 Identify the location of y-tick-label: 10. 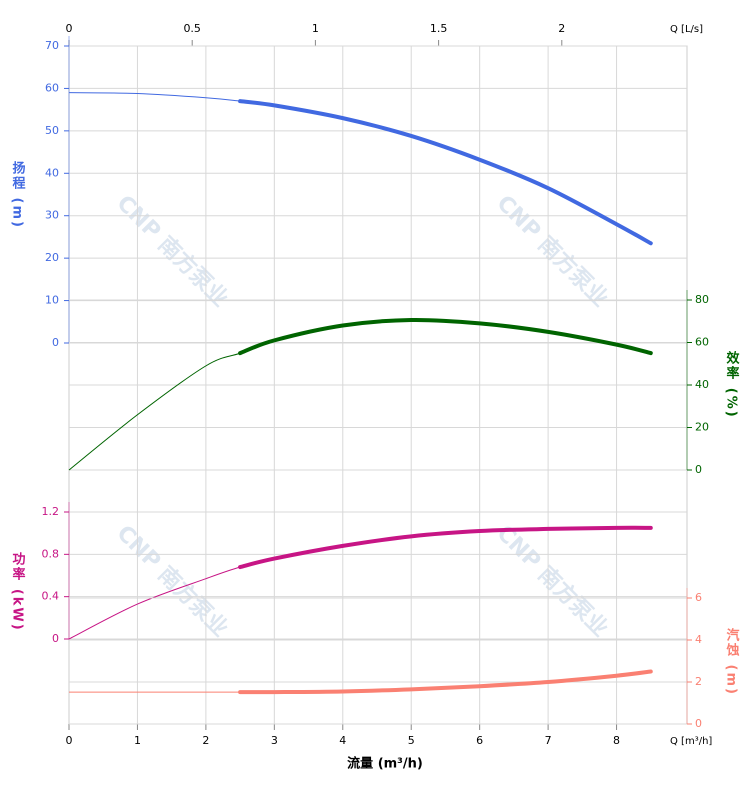
(52, 300).